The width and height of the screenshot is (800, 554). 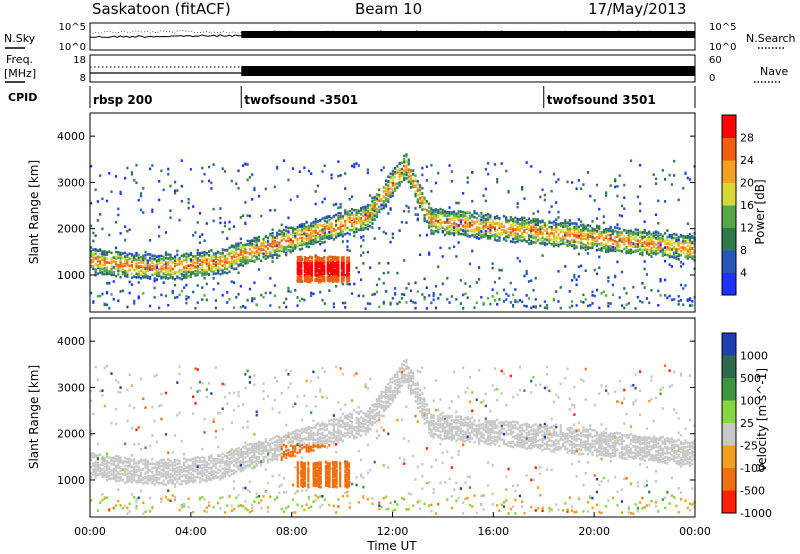 What do you see at coordinates (722, 47) in the screenshot?
I see `nsearch-tick-bottom: 10^0` at bounding box center [722, 47].